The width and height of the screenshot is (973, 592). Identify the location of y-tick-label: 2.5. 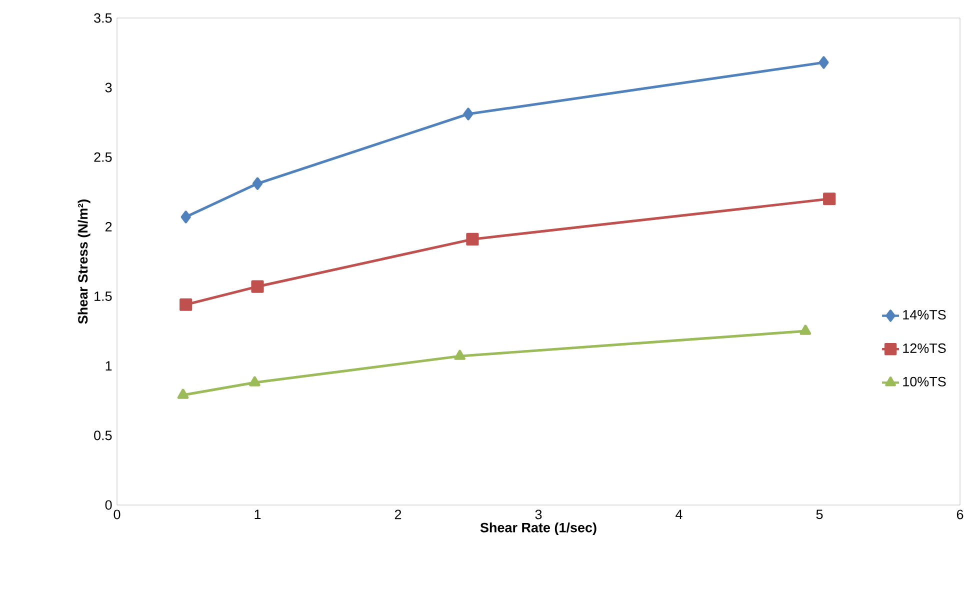
(103, 157).